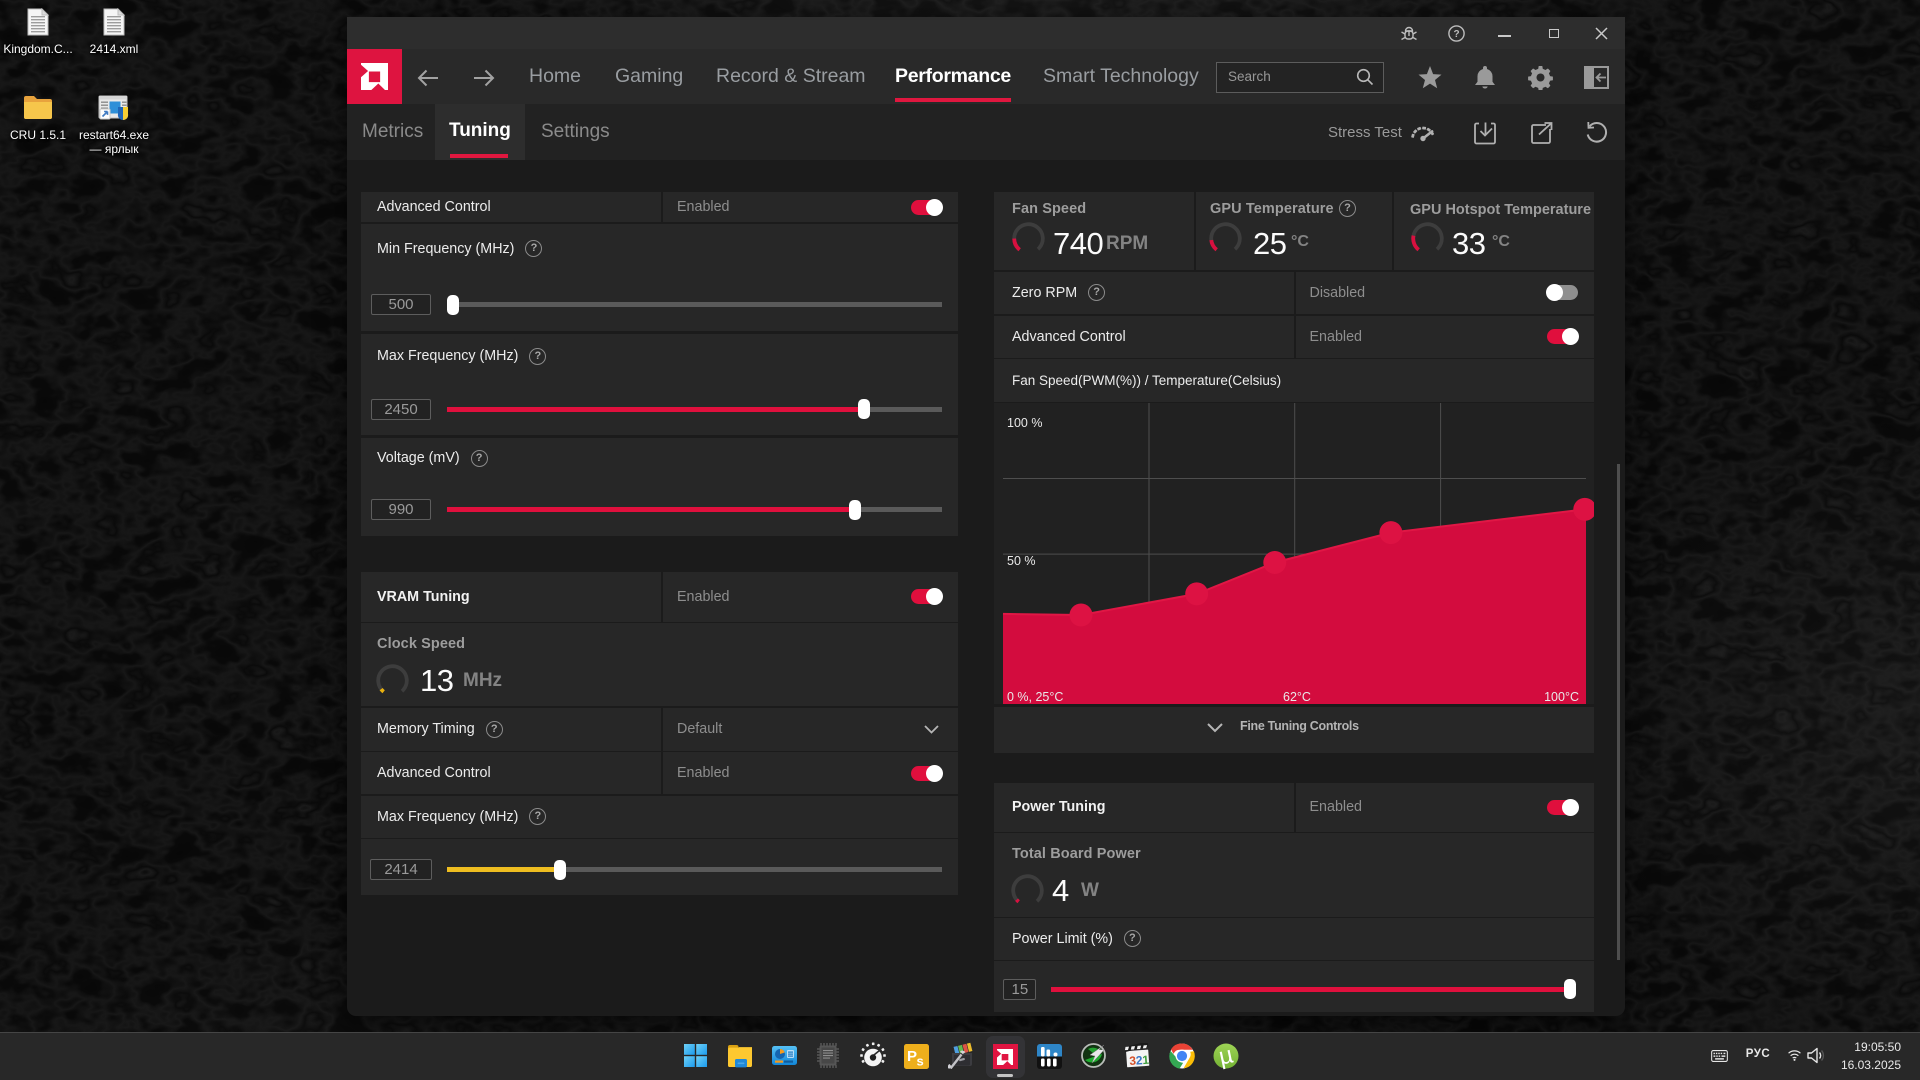 Image resolution: width=1920 pixels, height=1080 pixels. What do you see at coordinates (1024, 423) in the screenshot?
I see `svg-text: 100 %` at bounding box center [1024, 423].